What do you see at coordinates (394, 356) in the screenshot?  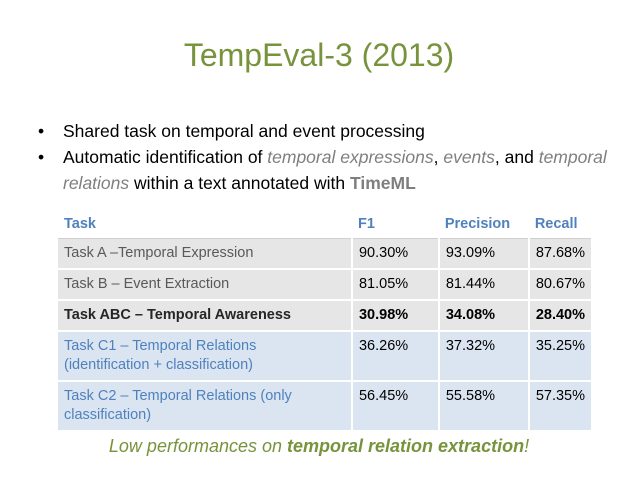 I see `cell-f1: 36.26%` at bounding box center [394, 356].